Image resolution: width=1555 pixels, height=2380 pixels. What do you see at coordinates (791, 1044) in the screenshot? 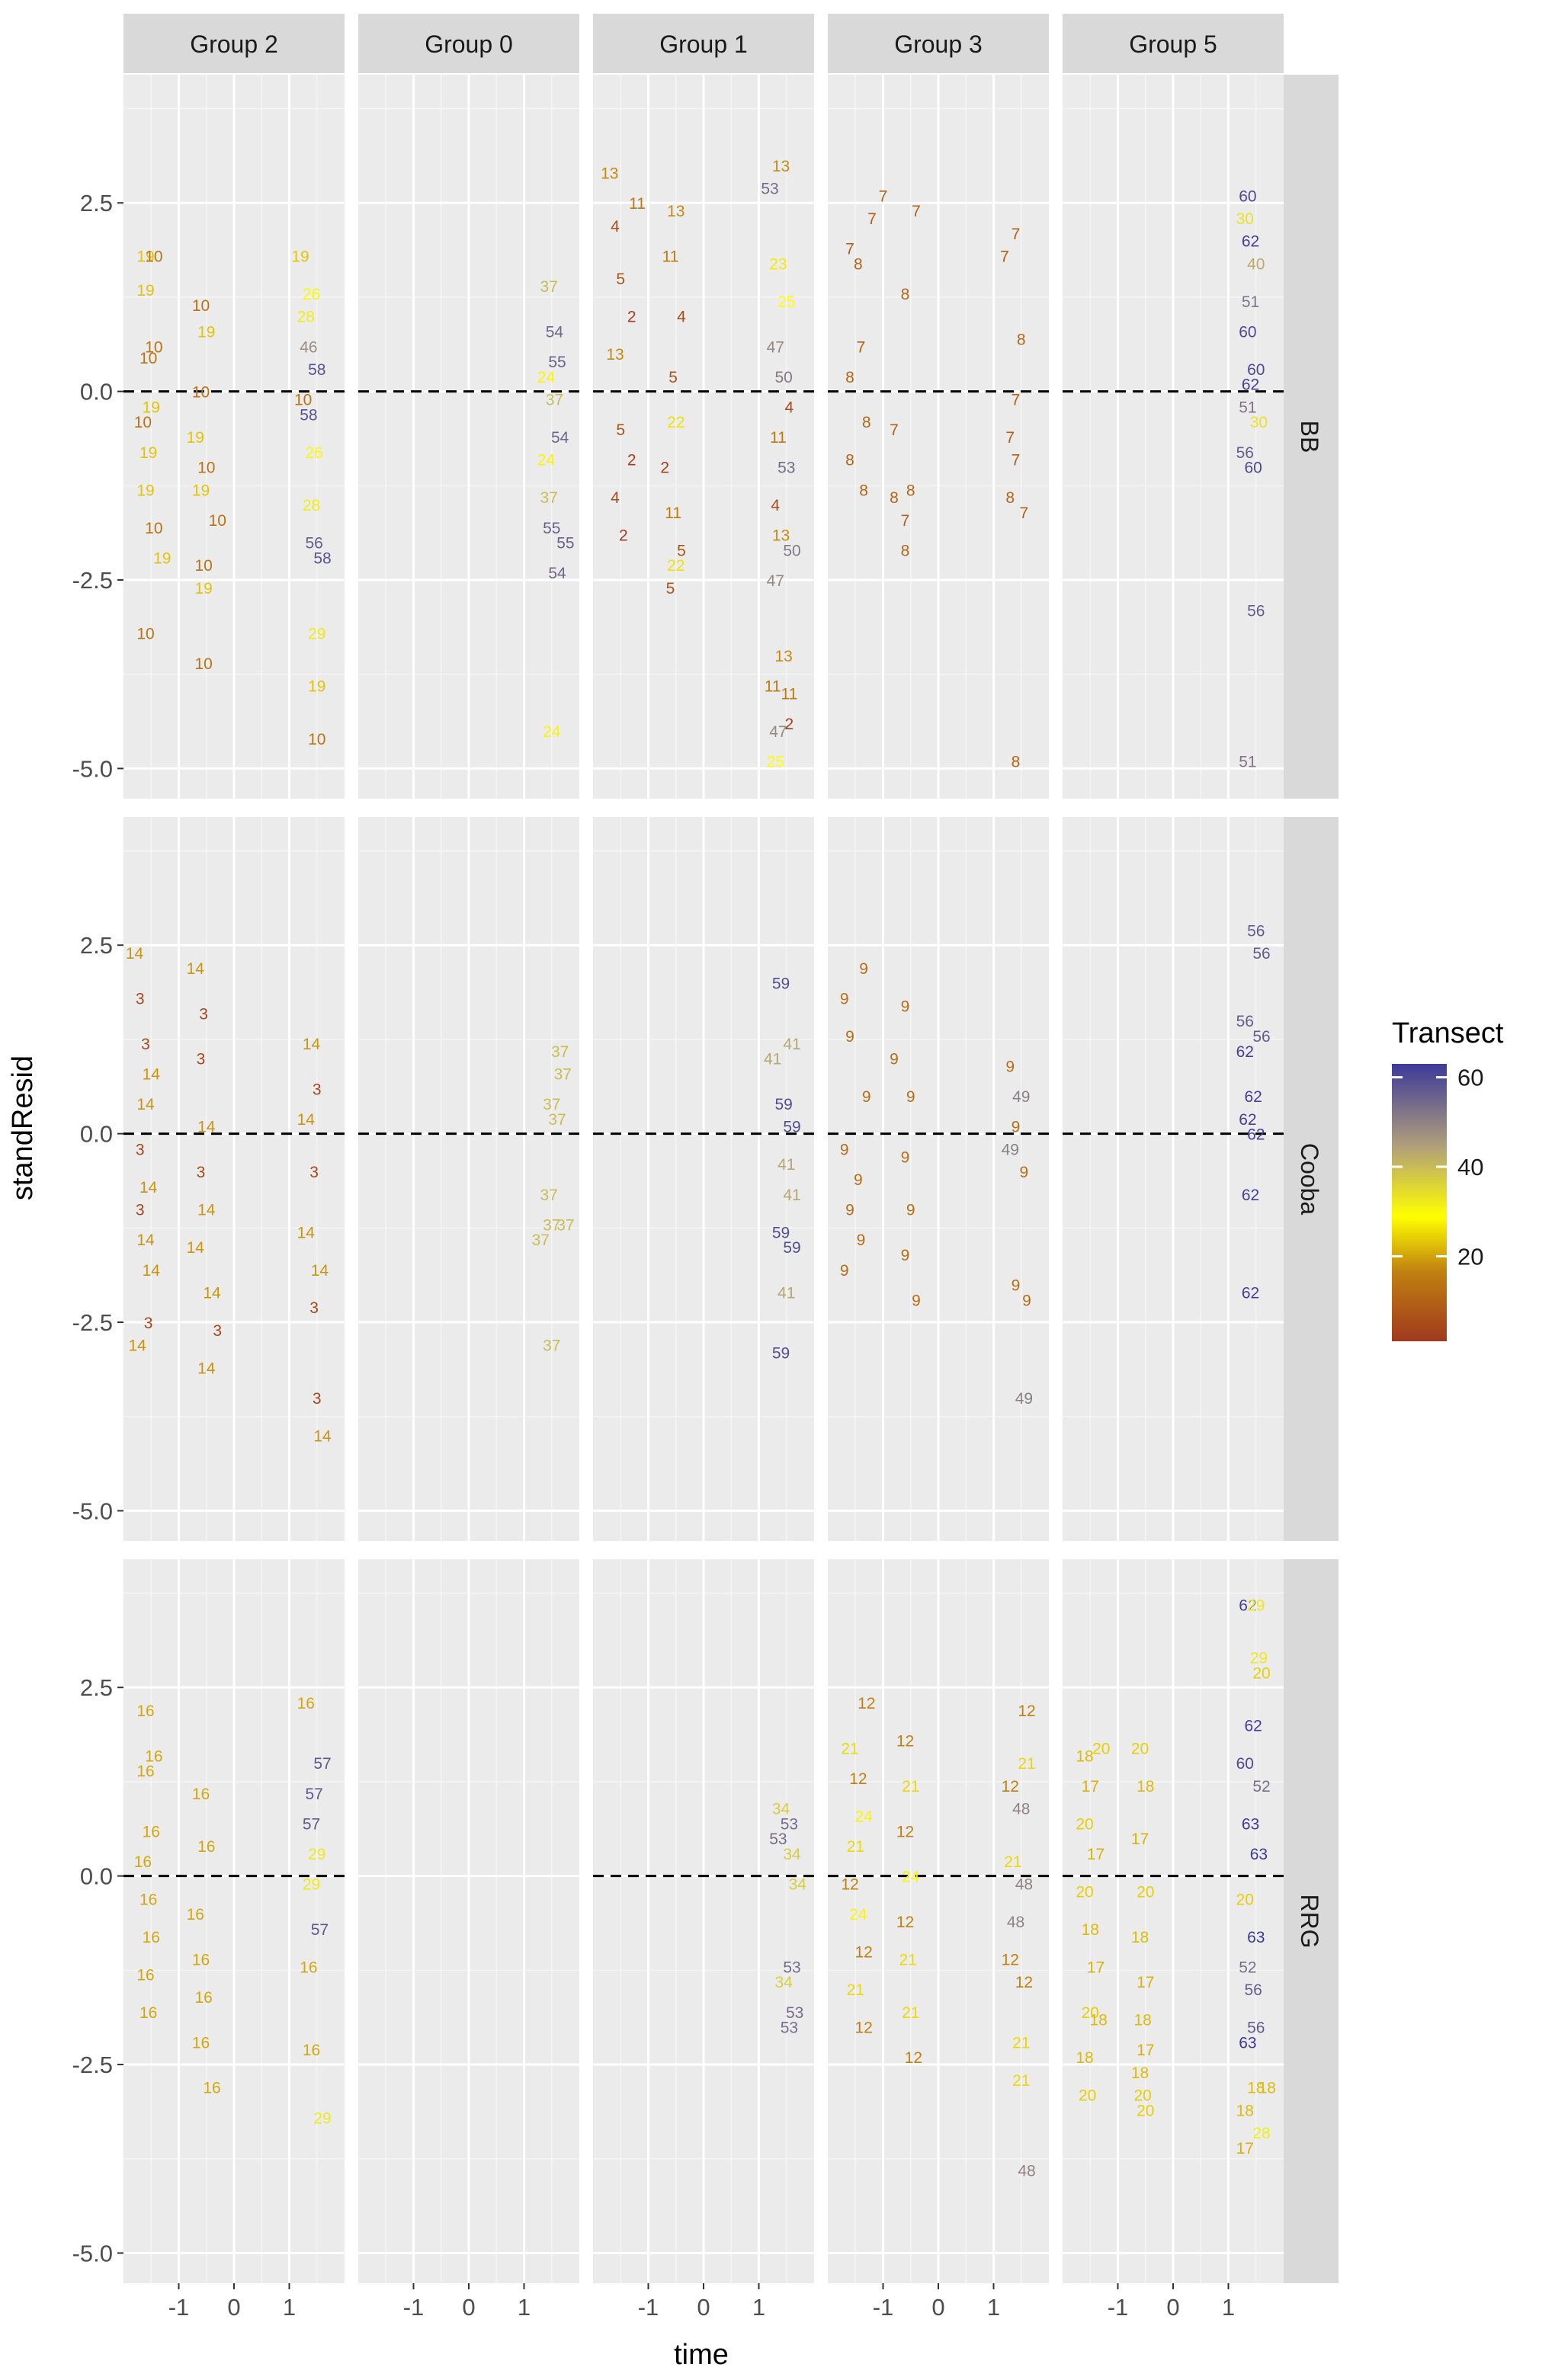
I see `data-point-label: 41` at bounding box center [791, 1044].